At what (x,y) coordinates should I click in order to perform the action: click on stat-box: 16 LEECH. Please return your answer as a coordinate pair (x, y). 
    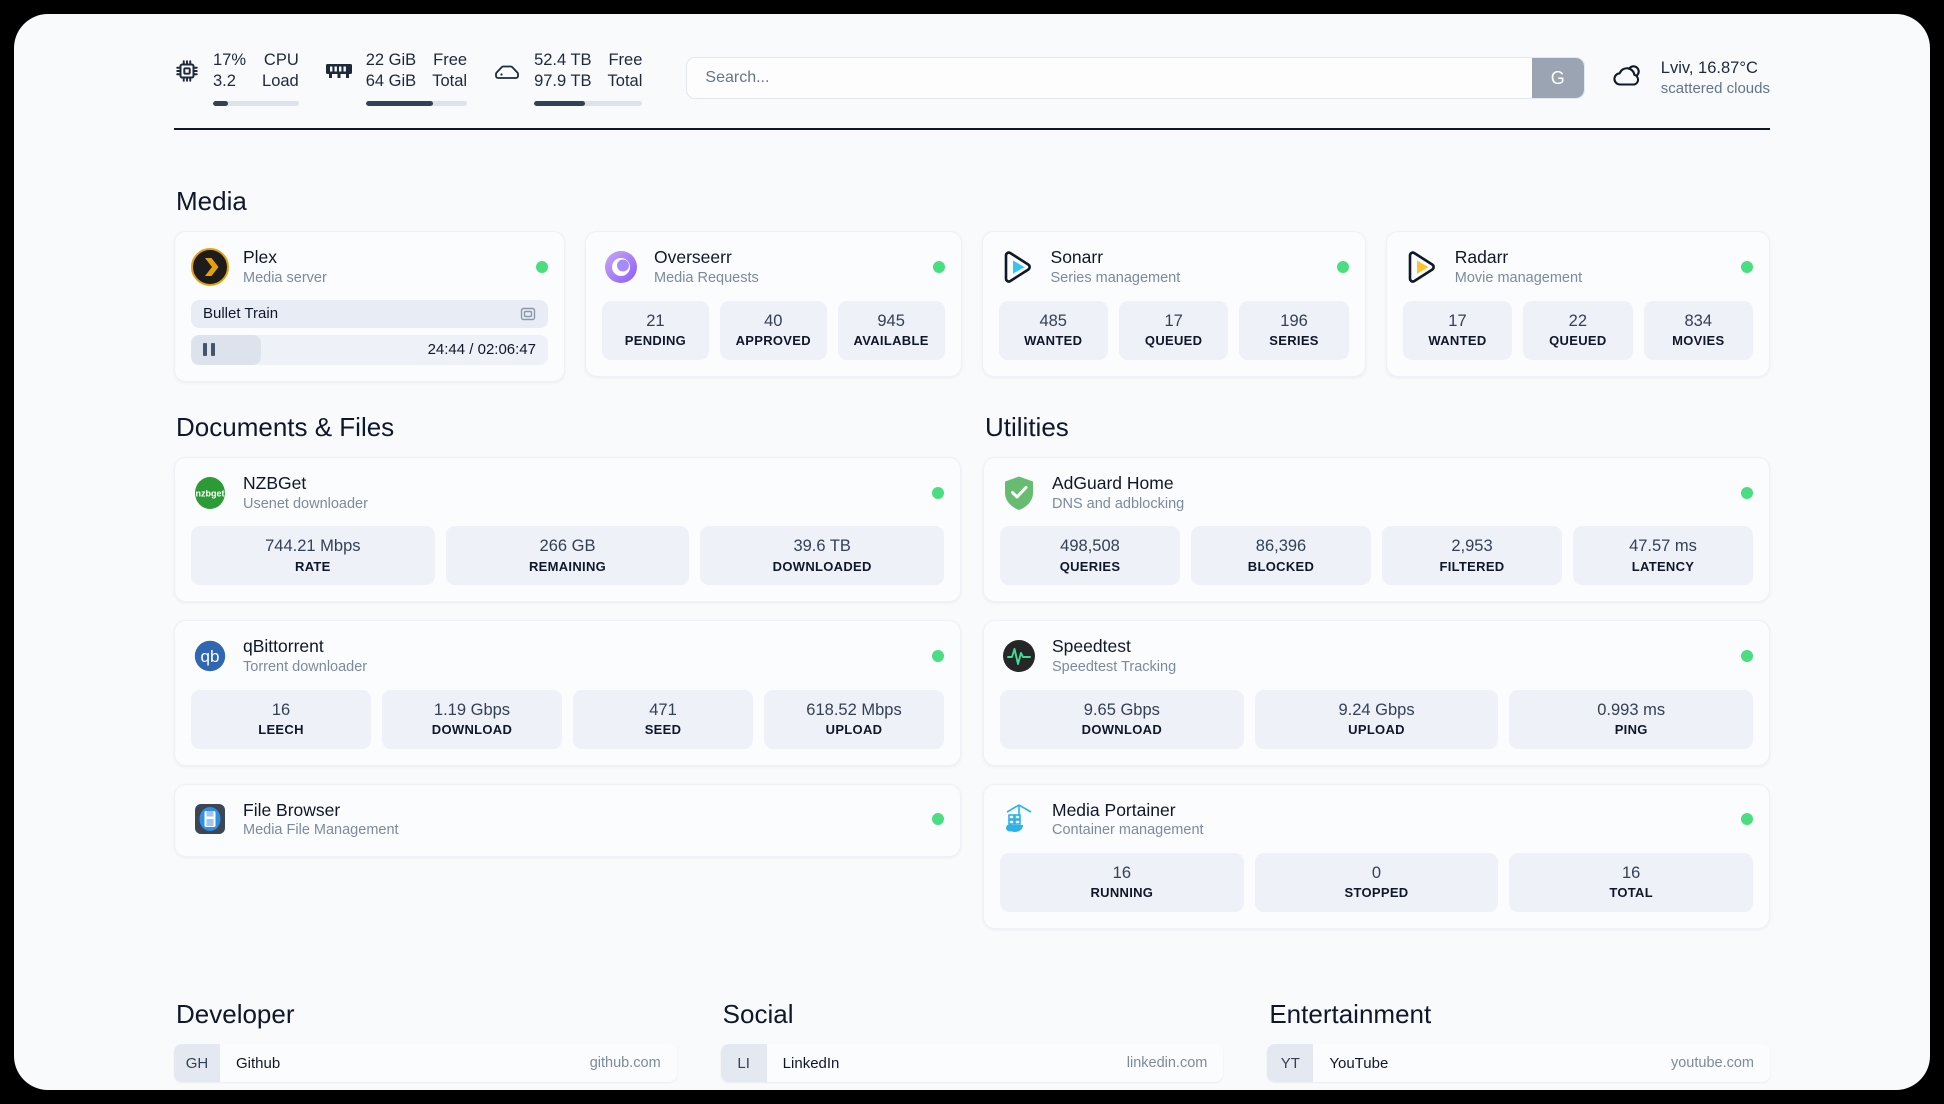
    Looking at the image, I should click on (281, 719).